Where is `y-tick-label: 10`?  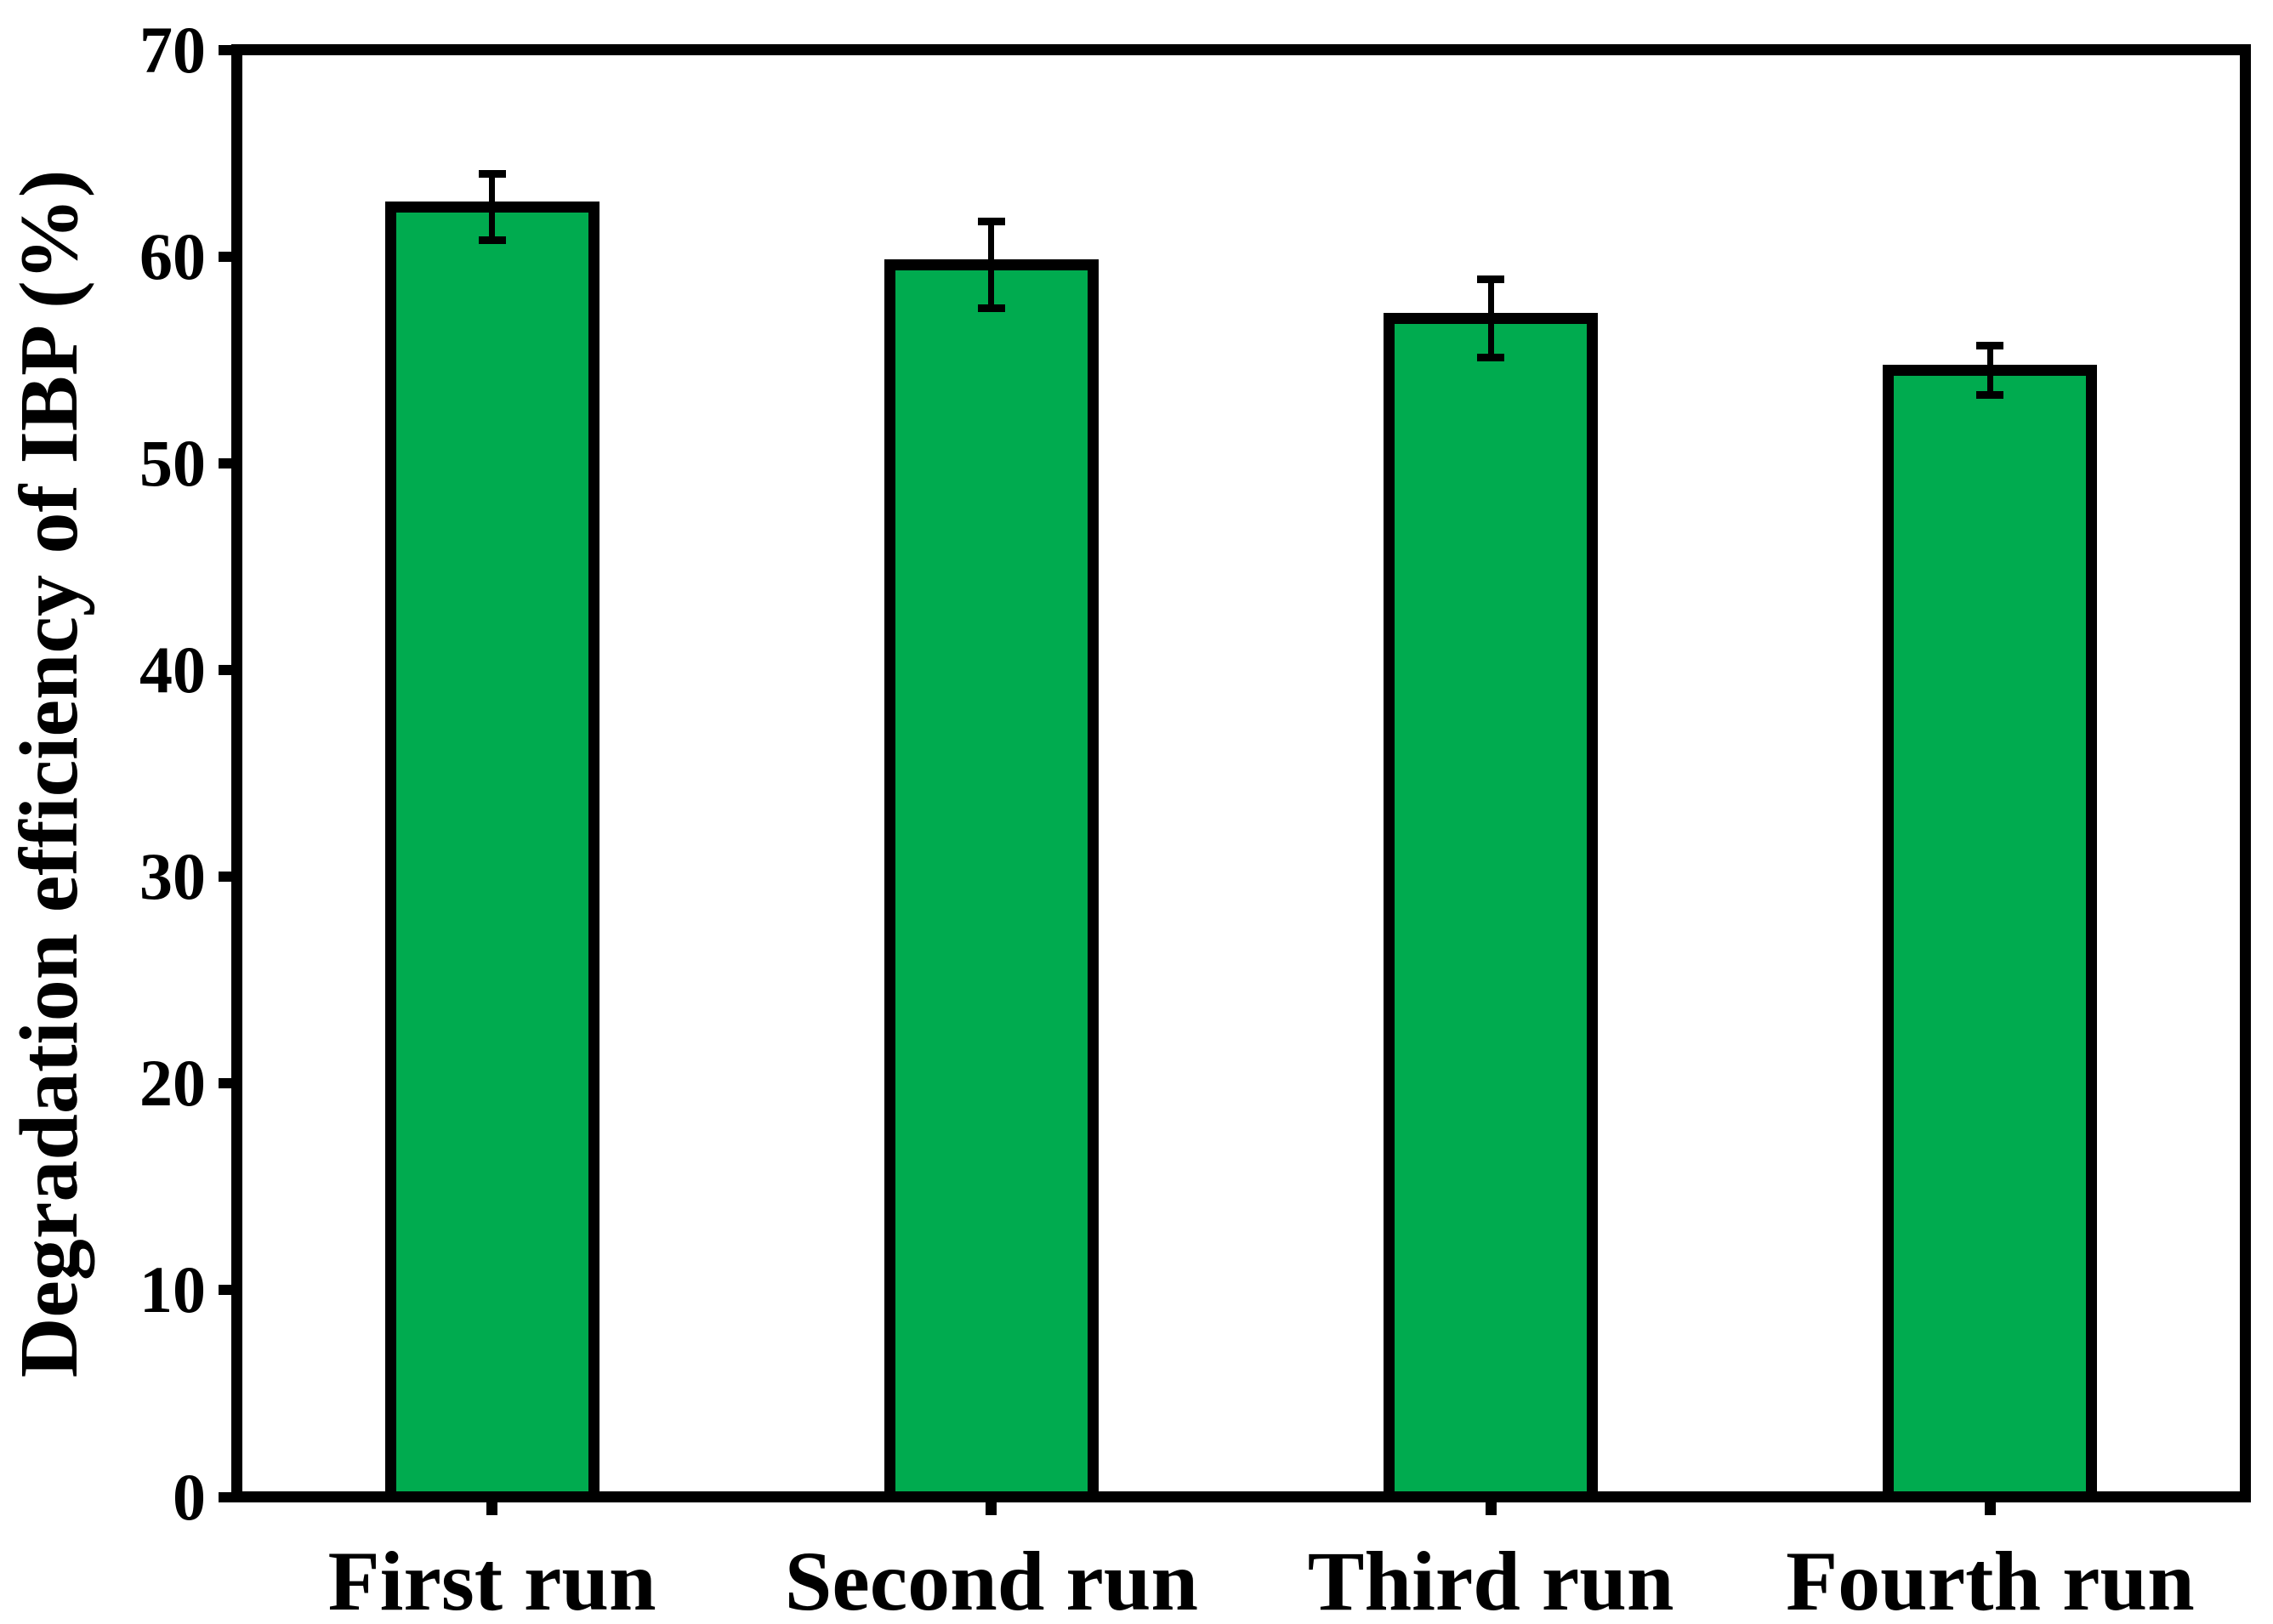
y-tick-label: 10 is located at coordinates (173, 1289).